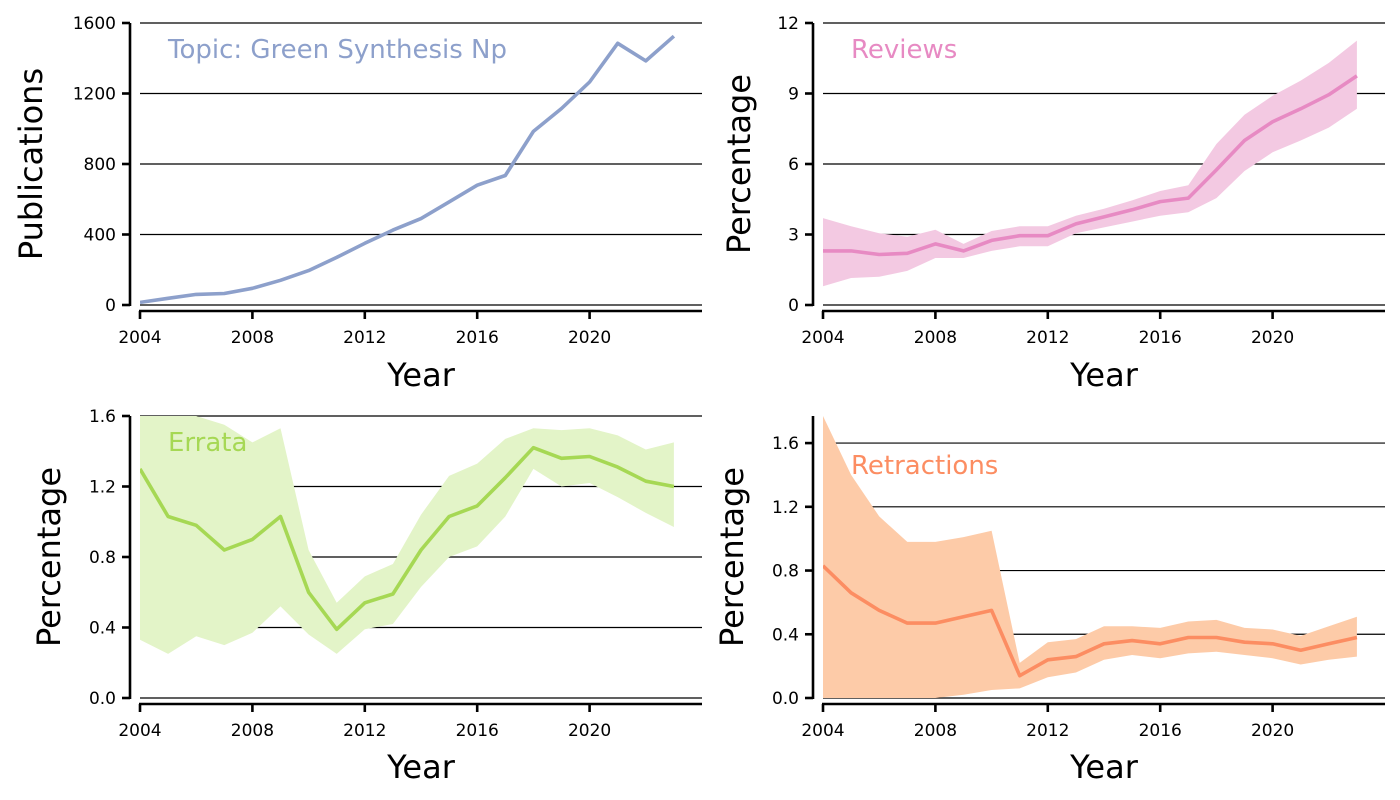 The height and width of the screenshot is (800, 1400). I want to click on x-tick-label-retractions: 2020, so click(1272, 731).